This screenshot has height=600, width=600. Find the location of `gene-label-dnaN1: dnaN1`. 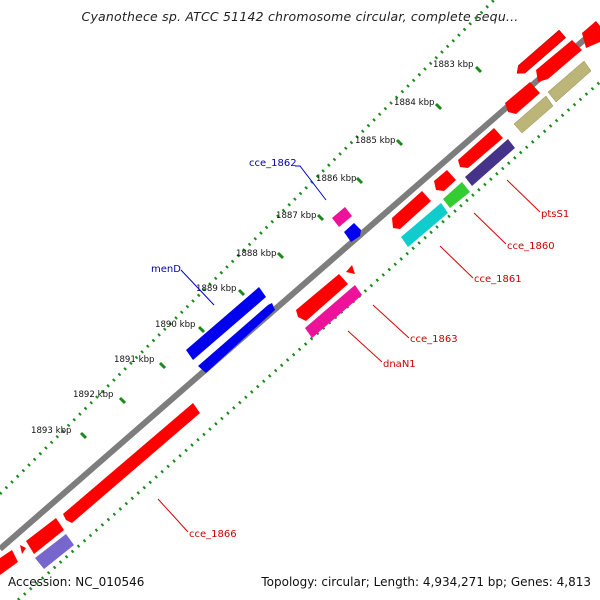

gene-label-dnaN1: dnaN1 is located at coordinates (399, 364).